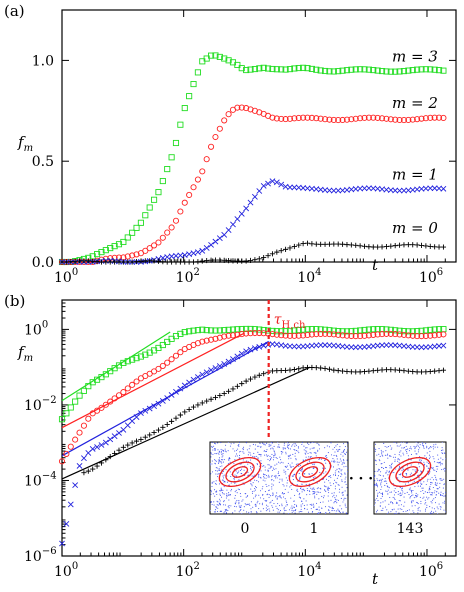 This screenshot has height=592, width=464. I want to click on x-tick-exp: 2, so click(196, 566).